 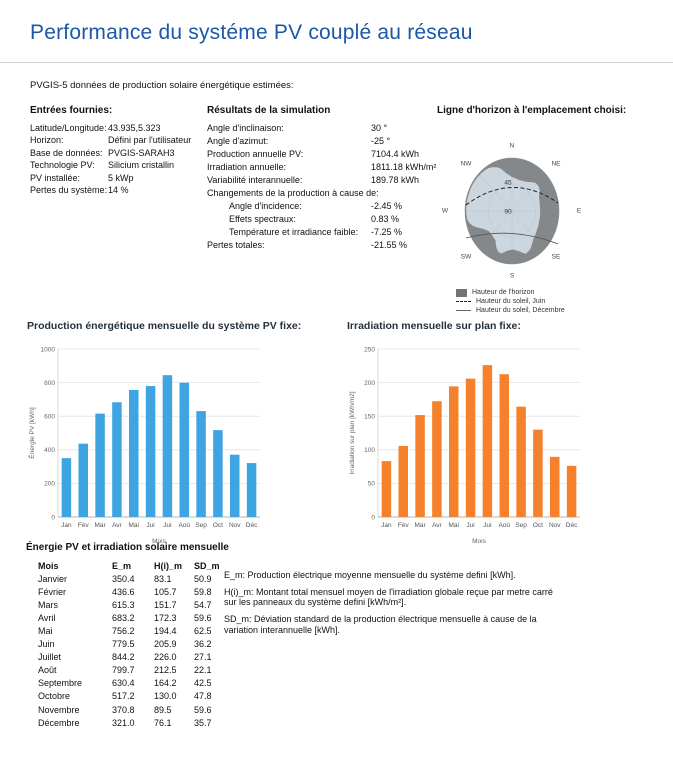 What do you see at coordinates (387, 206) in the screenshot?
I see `result-value: -2.45 %` at bounding box center [387, 206].